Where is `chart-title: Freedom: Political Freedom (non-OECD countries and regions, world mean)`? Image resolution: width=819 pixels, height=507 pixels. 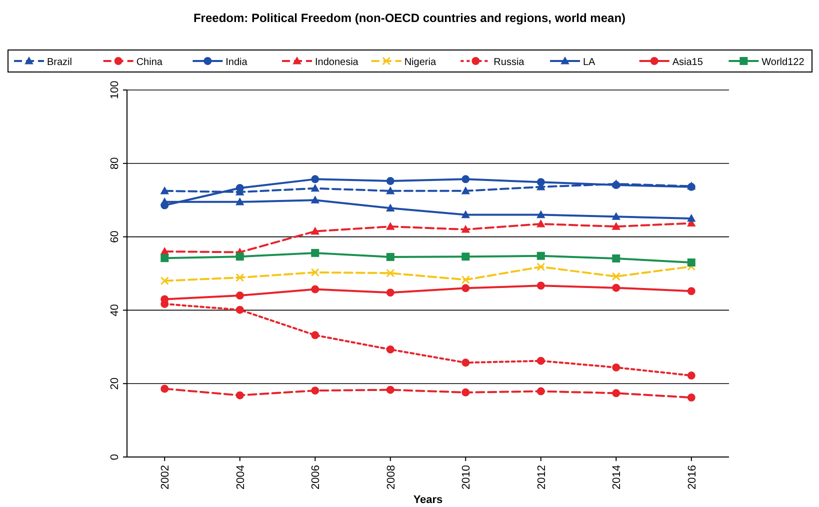
chart-title: Freedom: Political Freedom (non-OECD countries and regions, world mean) is located at coordinates (409, 18).